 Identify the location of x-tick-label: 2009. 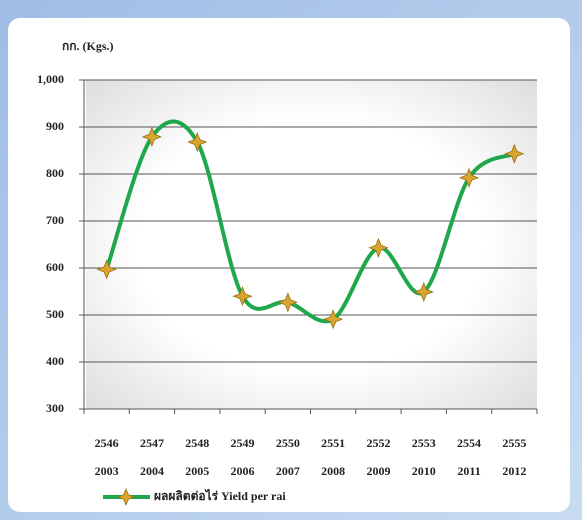
(378, 471).